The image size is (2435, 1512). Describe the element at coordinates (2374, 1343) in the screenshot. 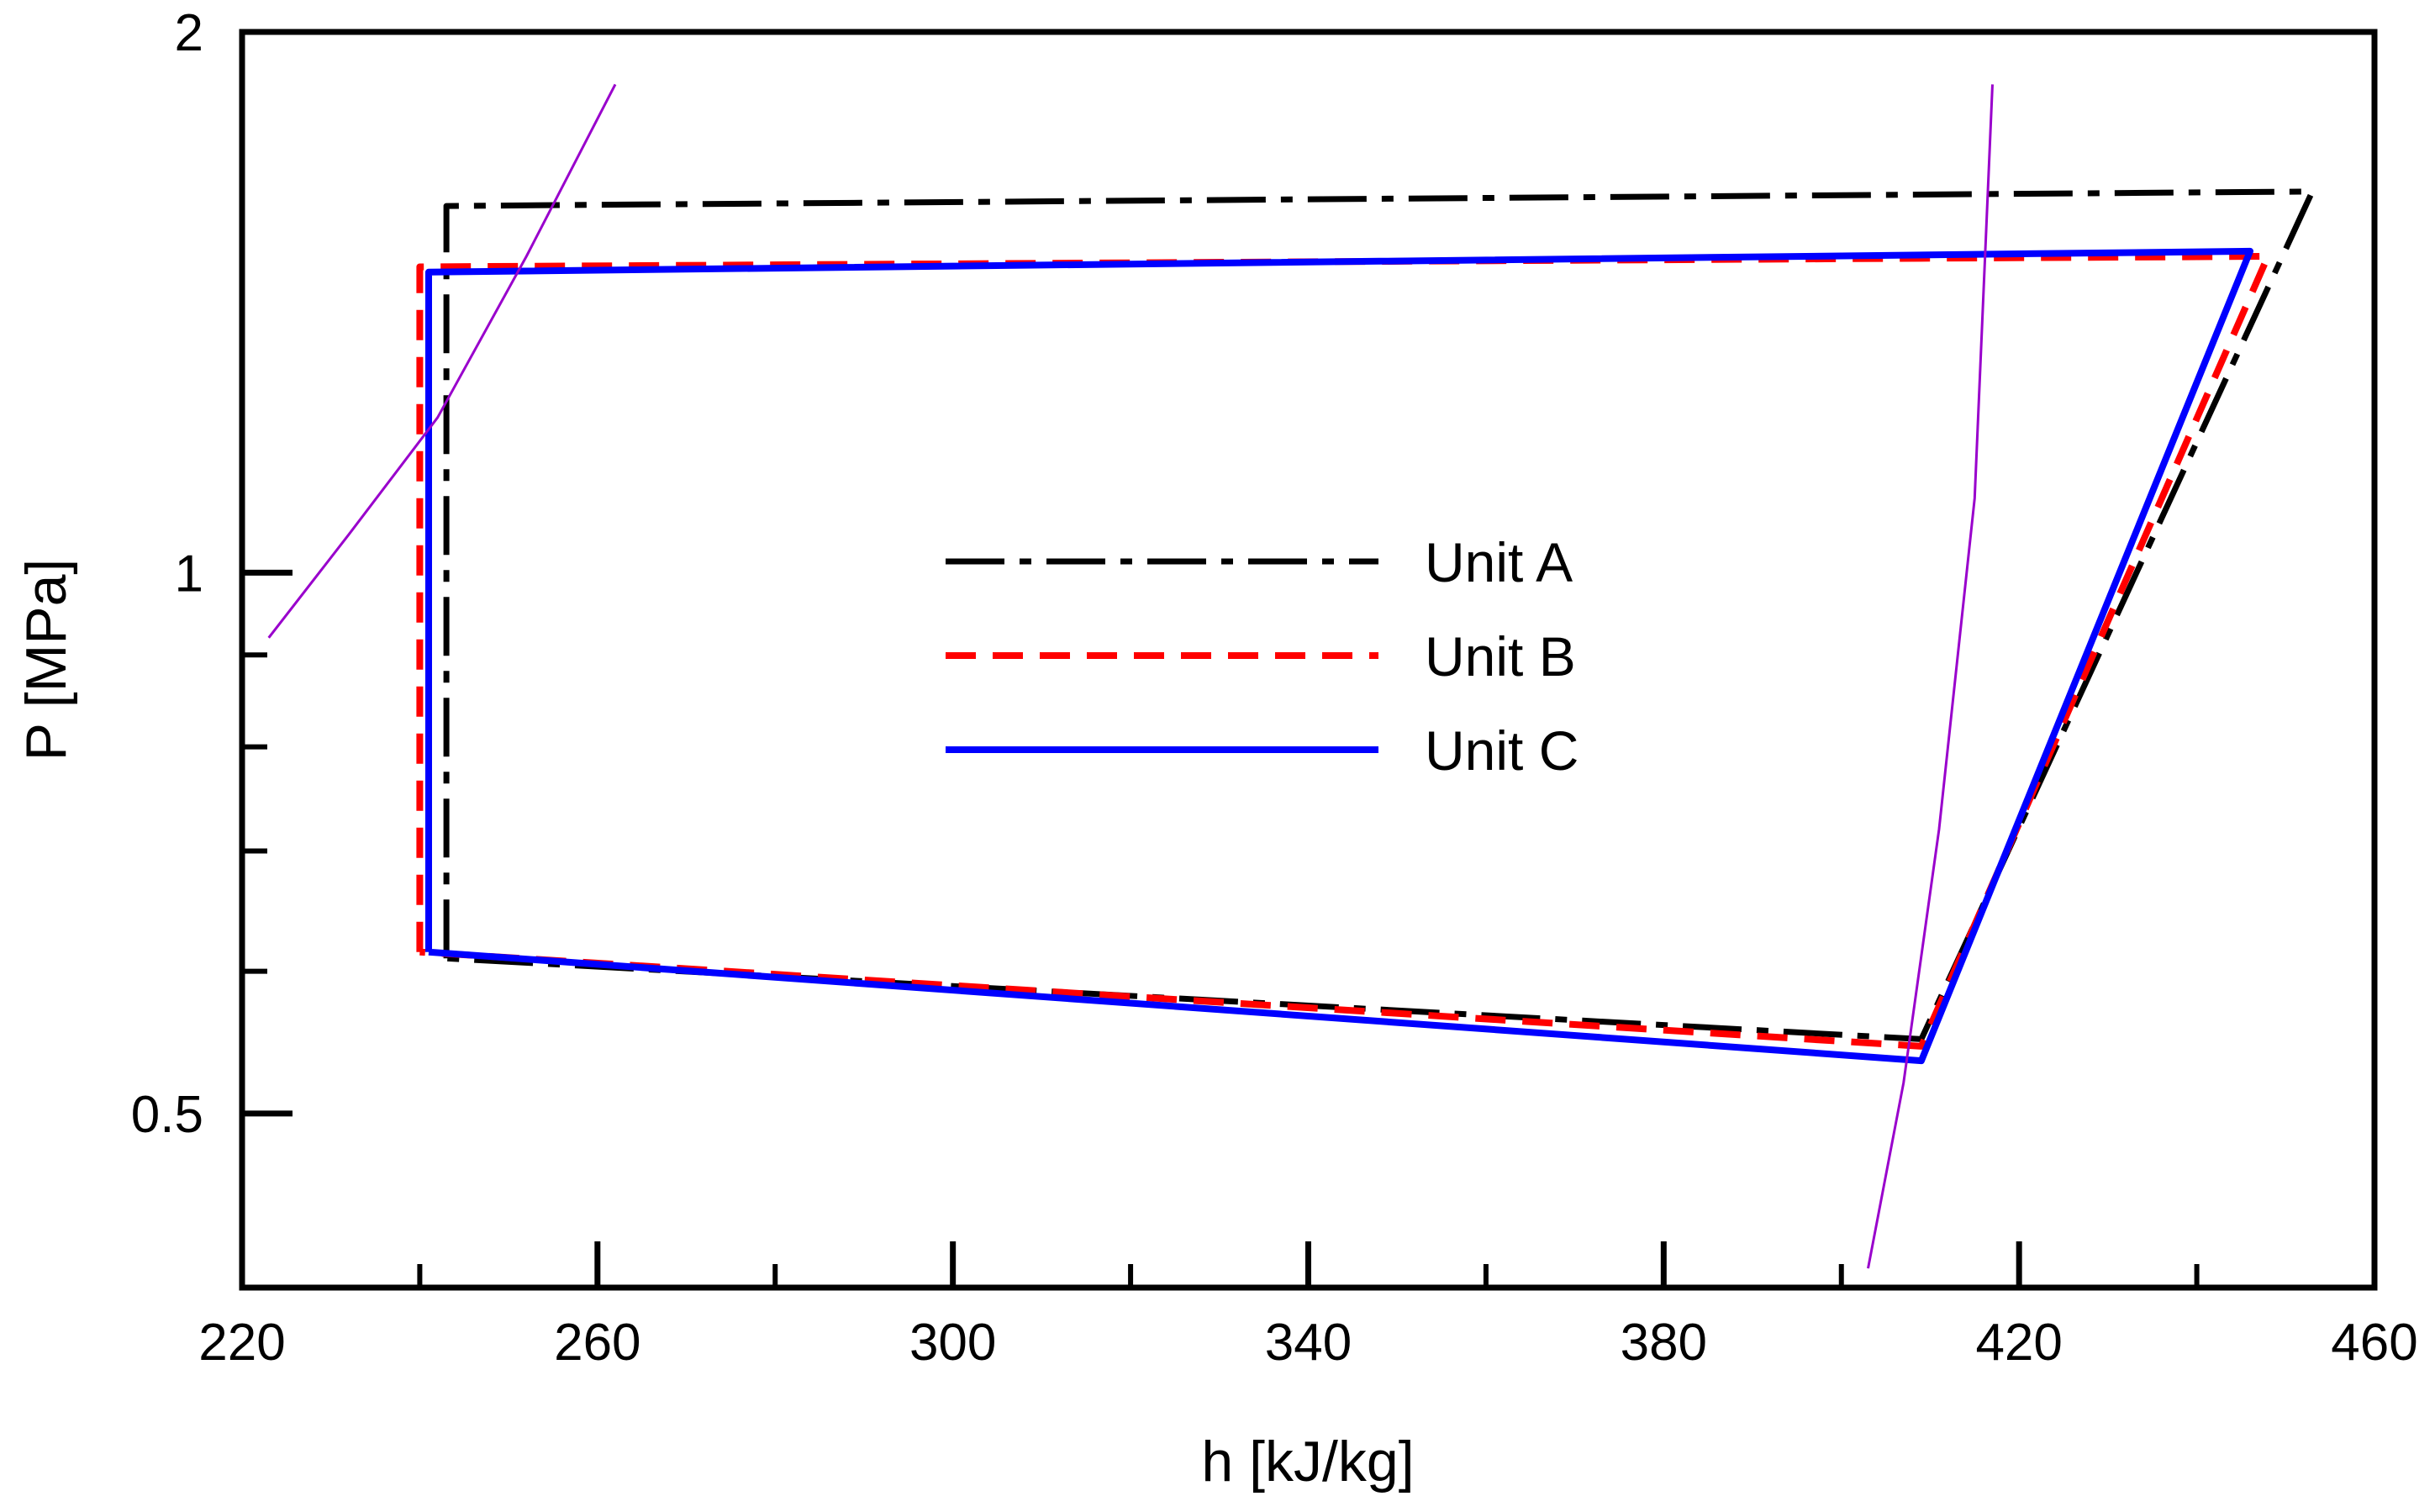

I see `x-tick-label: 460` at that location.